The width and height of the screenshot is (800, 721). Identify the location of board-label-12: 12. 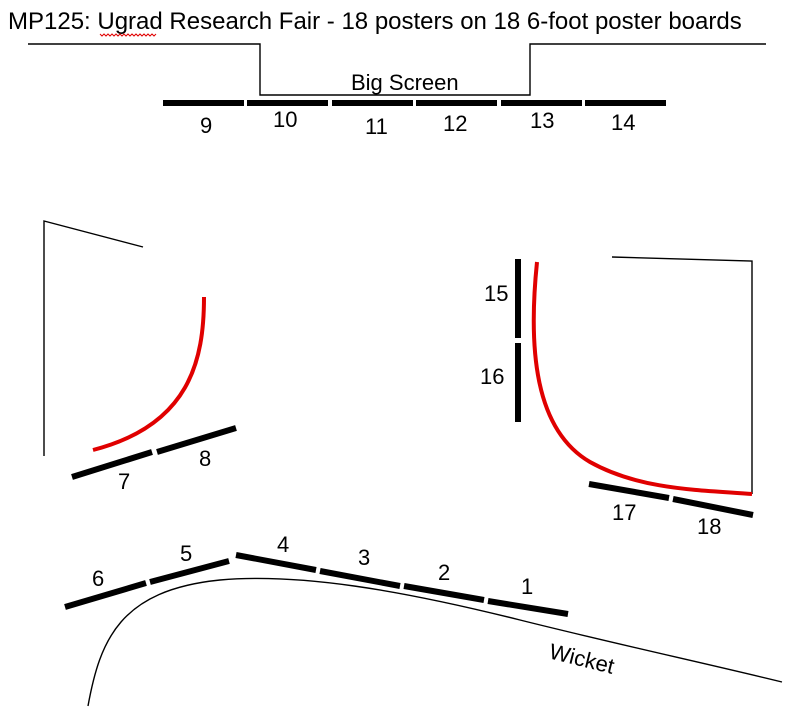
(455, 123).